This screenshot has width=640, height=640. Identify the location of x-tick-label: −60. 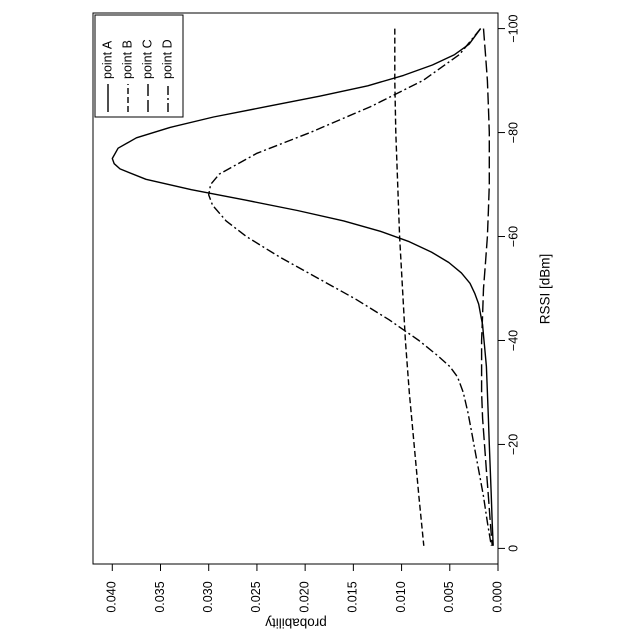
(513, 236).